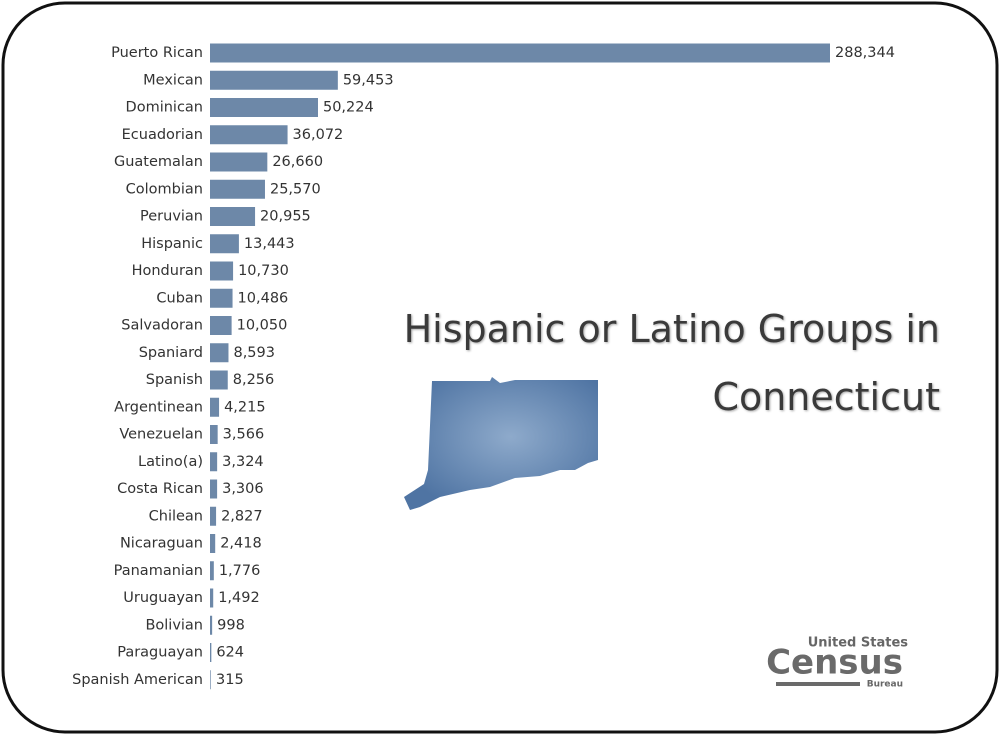  Describe the element at coordinates (179, 298) in the screenshot. I see `category-label: Cuban` at that location.